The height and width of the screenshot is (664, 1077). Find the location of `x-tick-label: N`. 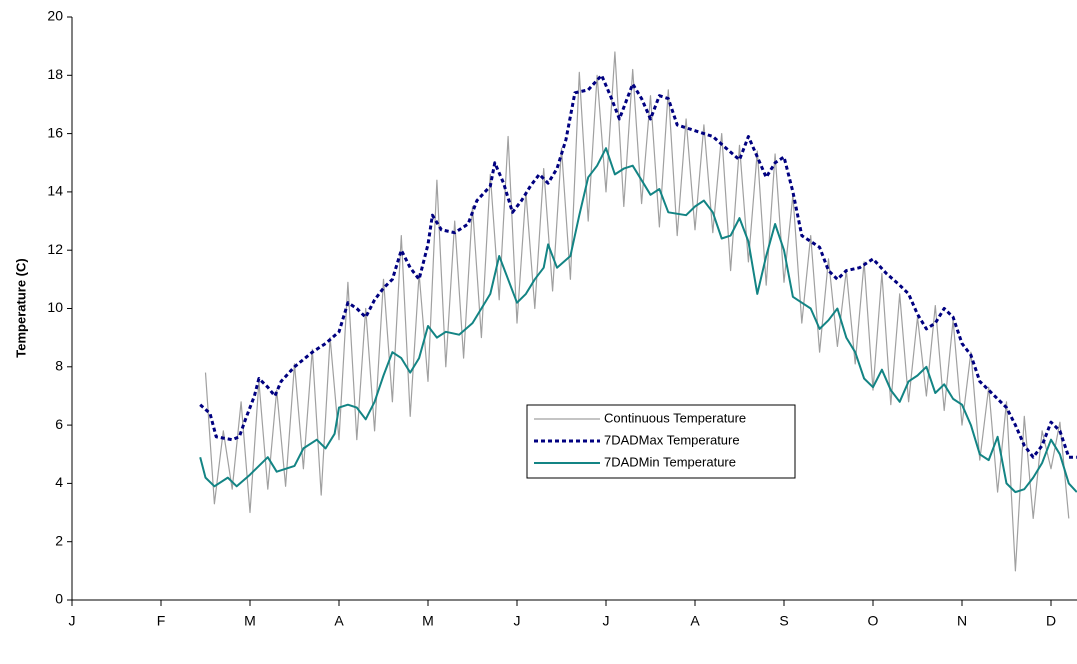

x-tick-label: N is located at coordinates (962, 621).